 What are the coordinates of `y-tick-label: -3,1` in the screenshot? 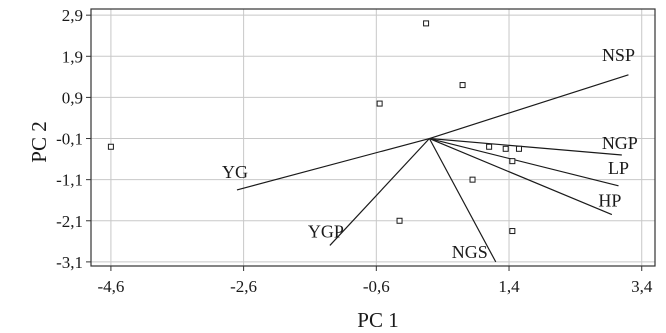 It's located at (69, 262).